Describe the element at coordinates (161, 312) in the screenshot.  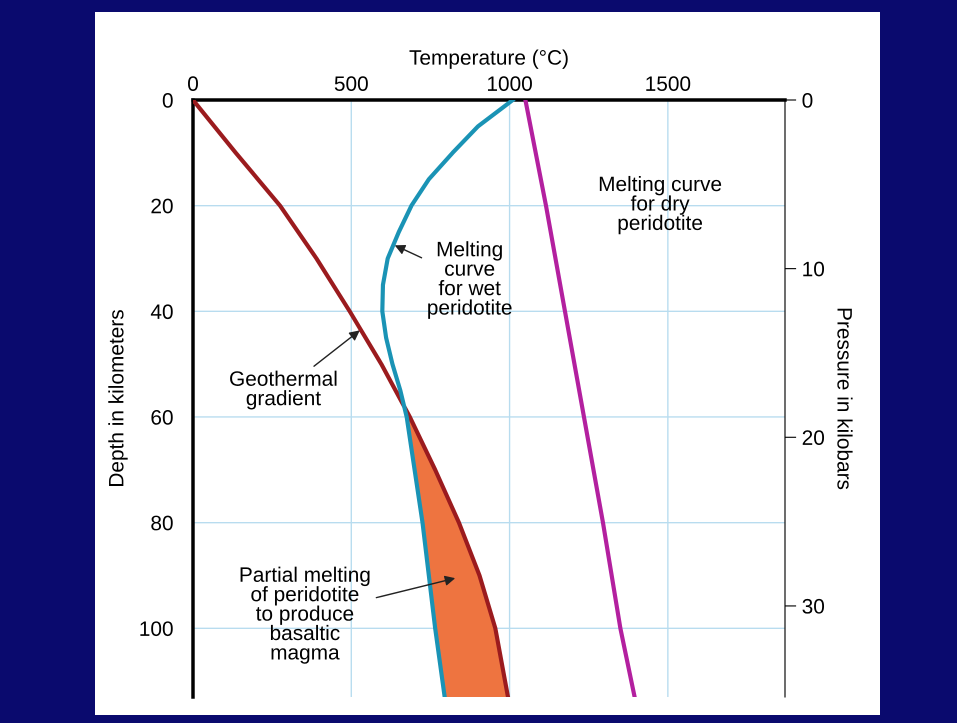
I see `y-tick-label: 40` at that location.